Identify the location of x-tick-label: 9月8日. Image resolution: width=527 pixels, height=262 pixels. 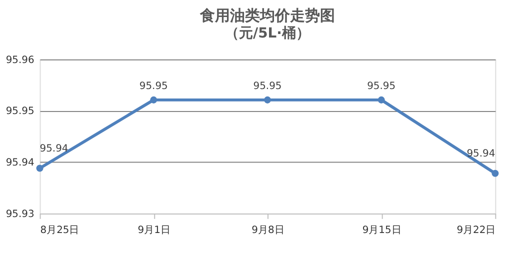
(268, 230).